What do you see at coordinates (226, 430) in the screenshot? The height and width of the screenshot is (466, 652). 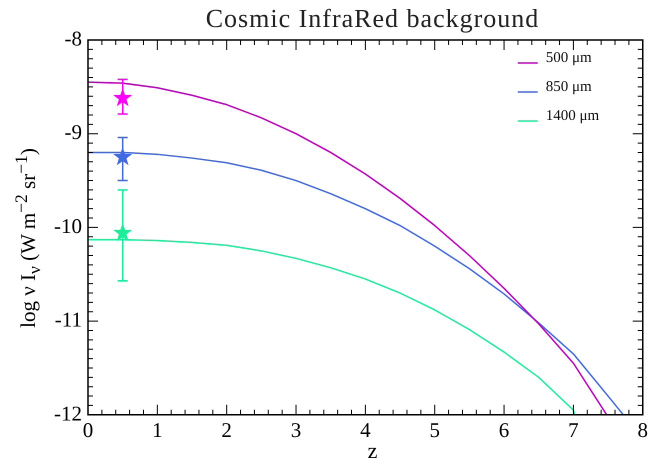 I see `x-tick-label: 2` at bounding box center [226, 430].